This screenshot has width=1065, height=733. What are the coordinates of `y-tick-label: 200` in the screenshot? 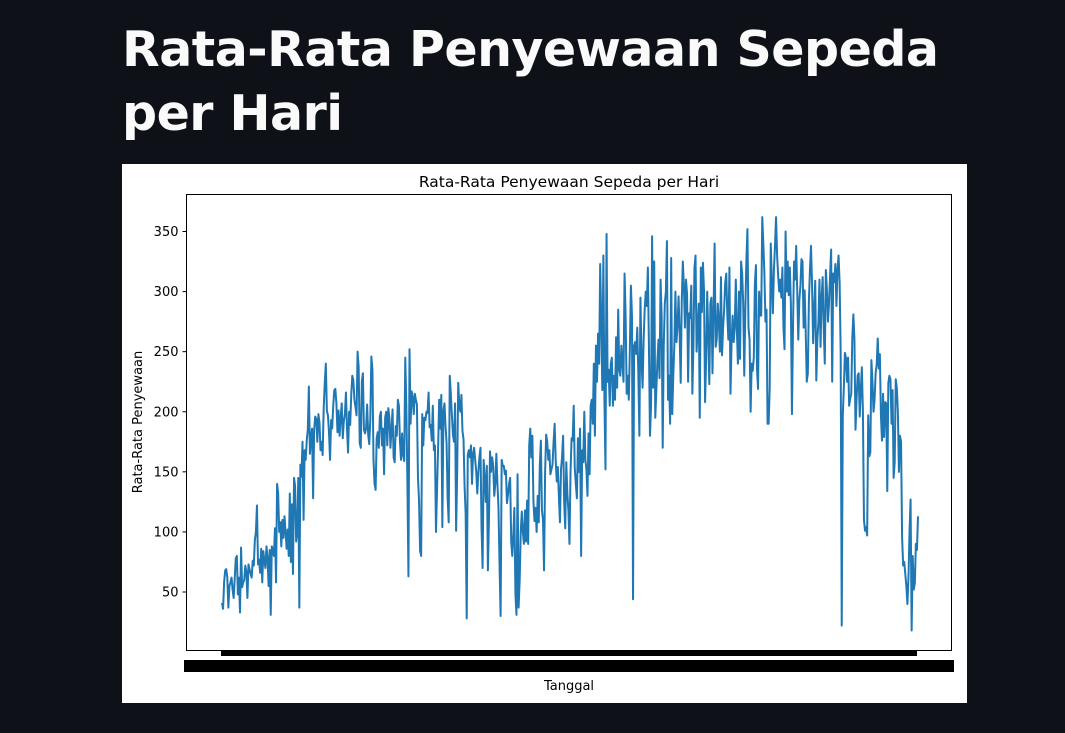 It's located at (166, 412).